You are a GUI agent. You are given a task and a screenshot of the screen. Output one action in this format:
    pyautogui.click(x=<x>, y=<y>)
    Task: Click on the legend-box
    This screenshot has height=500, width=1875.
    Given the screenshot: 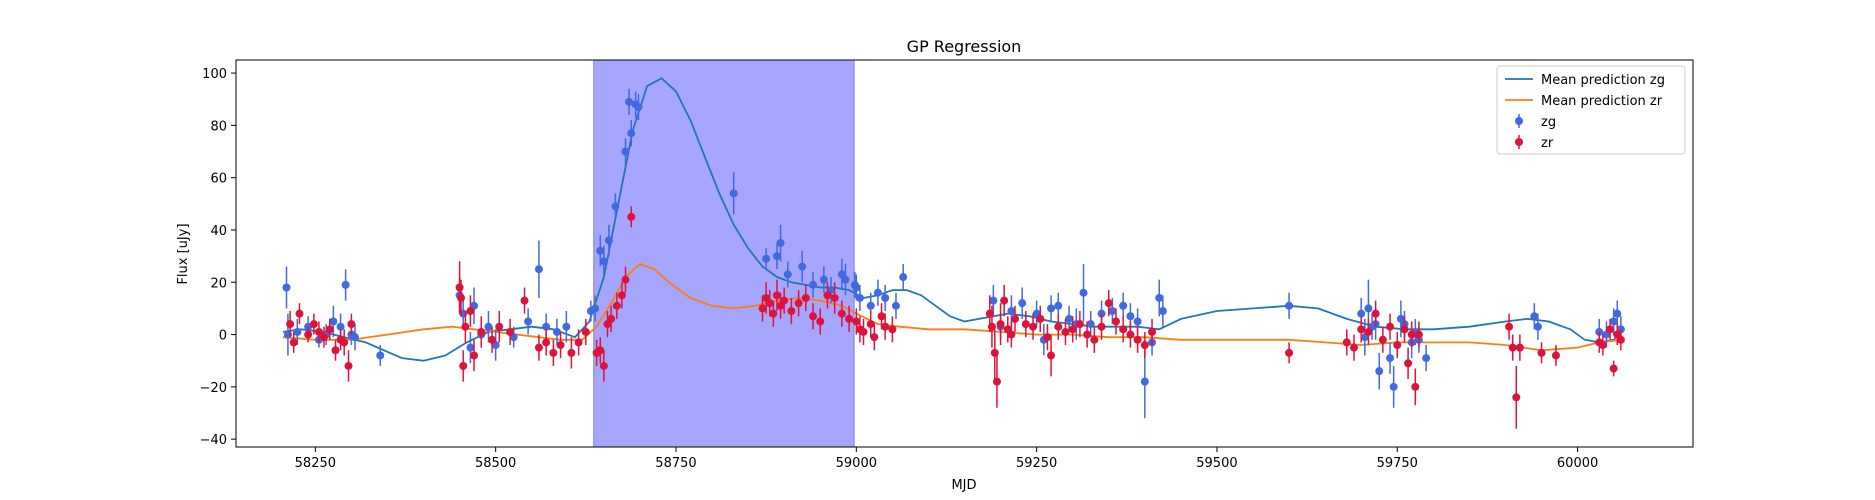 What is the action you would take?
    pyautogui.click(x=1591, y=110)
    